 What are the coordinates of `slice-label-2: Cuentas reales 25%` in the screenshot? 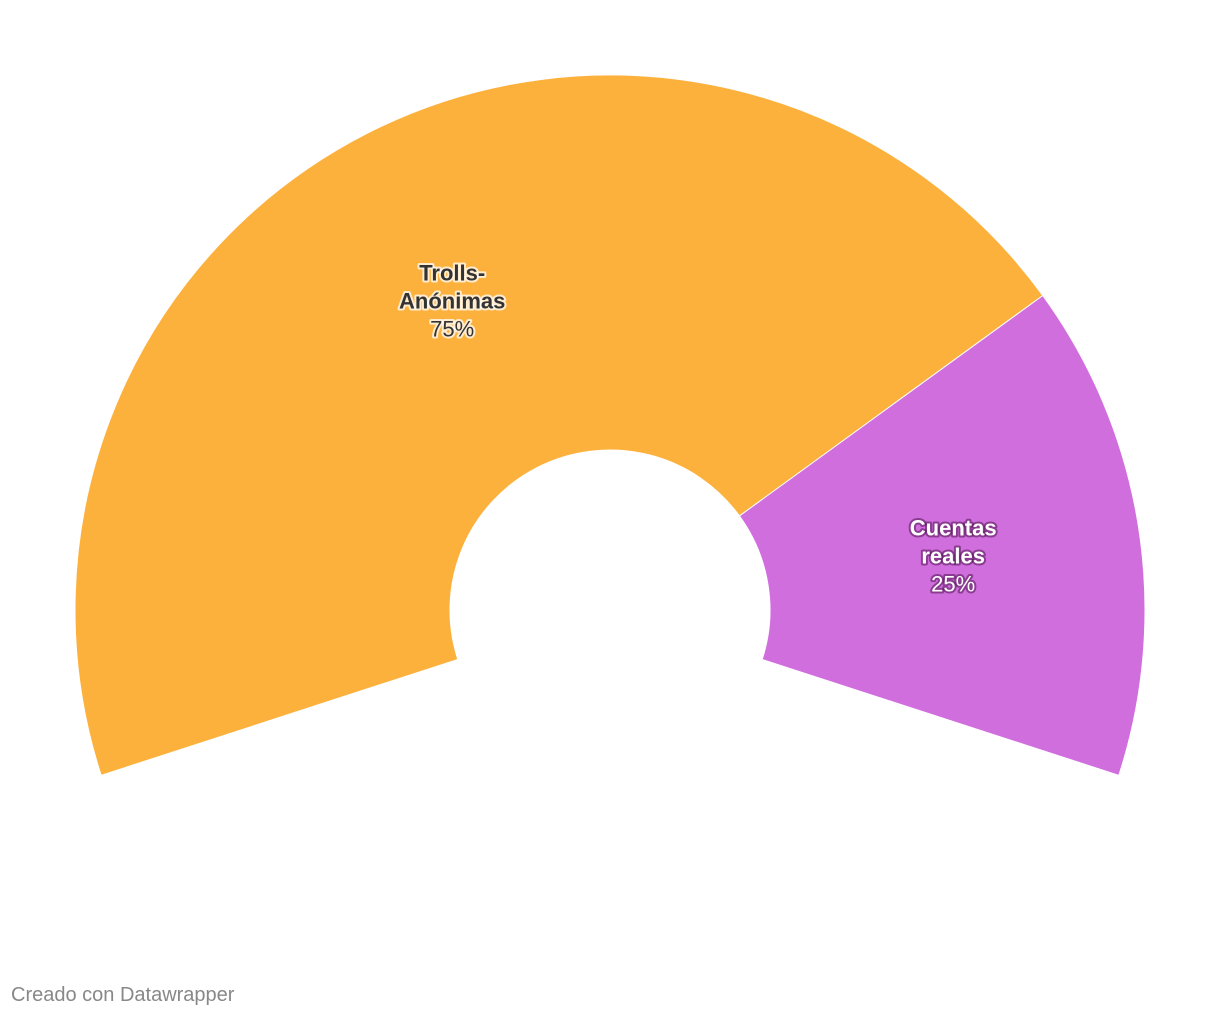 It's located at (953, 556).